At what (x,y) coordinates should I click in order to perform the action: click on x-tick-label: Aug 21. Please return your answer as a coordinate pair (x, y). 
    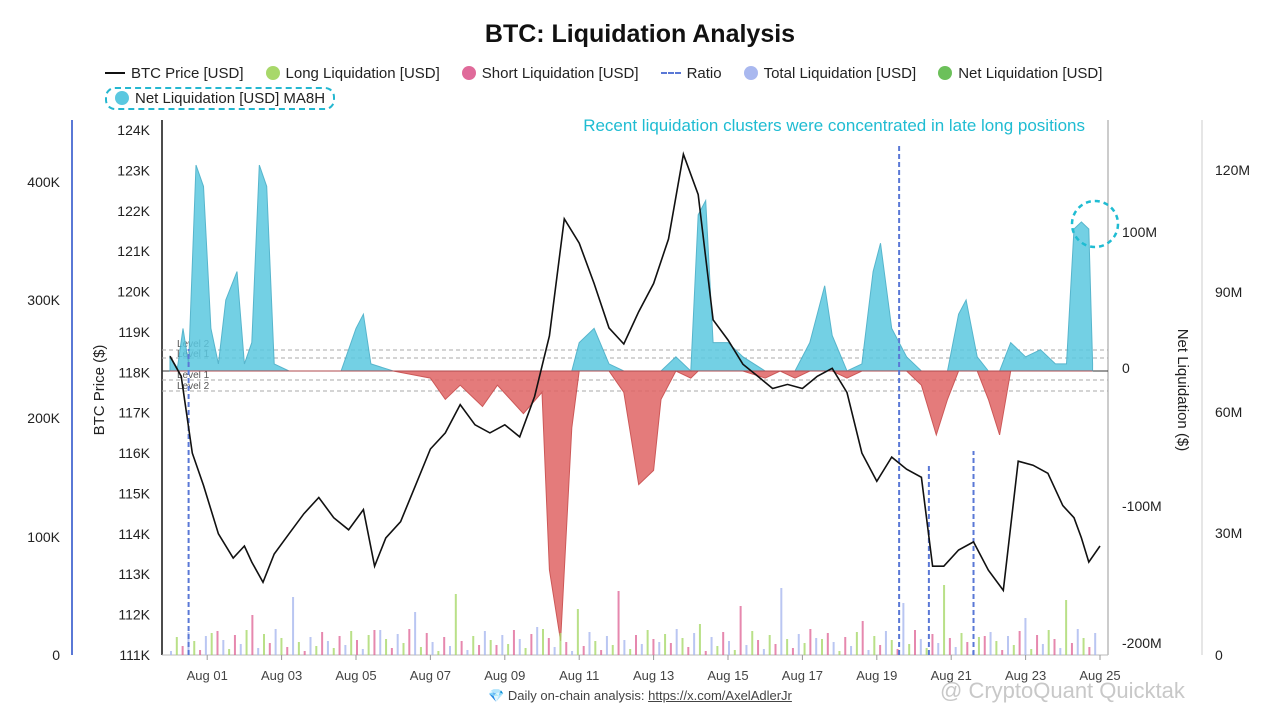
    Looking at the image, I should click on (951, 675).